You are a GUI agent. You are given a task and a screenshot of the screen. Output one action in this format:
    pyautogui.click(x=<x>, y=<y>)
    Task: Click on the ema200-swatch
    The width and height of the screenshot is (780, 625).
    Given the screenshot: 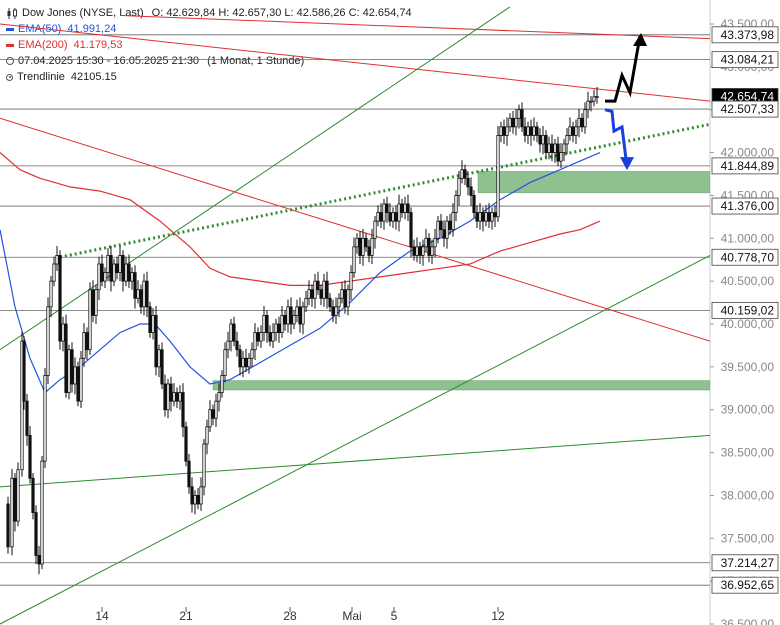 What is the action you would take?
    pyautogui.click(x=10, y=45)
    